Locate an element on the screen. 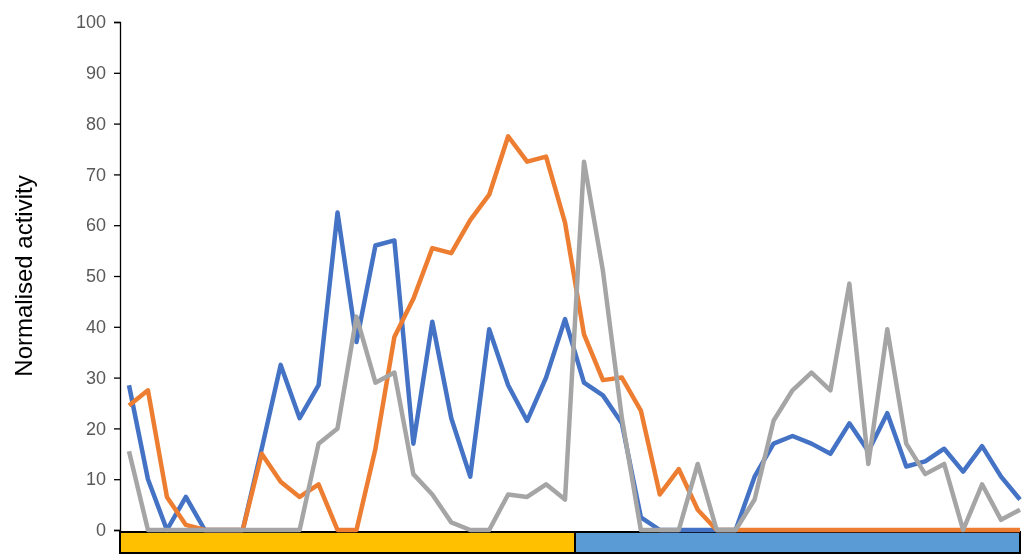 Image resolution: width=1033 pixels, height=556 pixels. y-tick-label: 50 is located at coordinates (95, 276).